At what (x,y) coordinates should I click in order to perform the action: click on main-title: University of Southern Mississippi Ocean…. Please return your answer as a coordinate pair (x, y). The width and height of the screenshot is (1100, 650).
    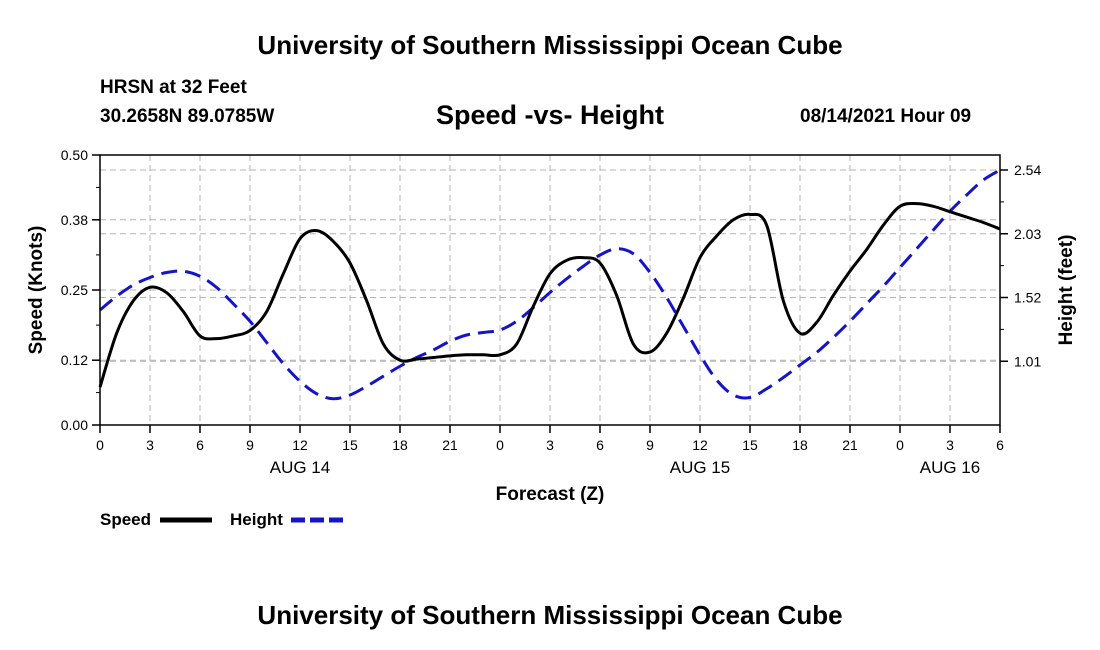
    Looking at the image, I should click on (550, 45).